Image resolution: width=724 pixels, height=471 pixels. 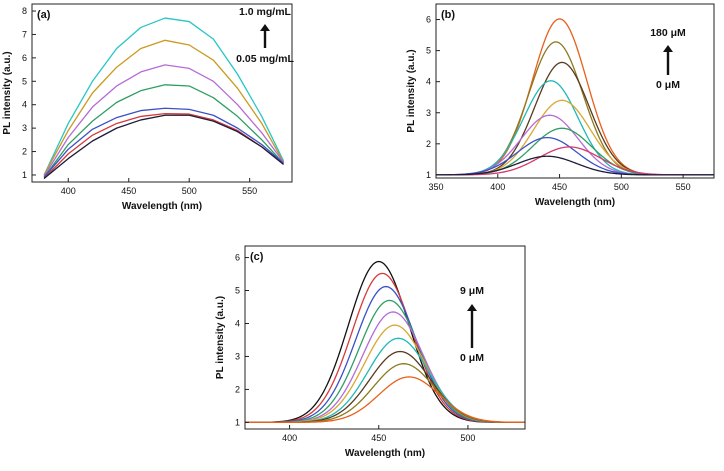 What do you see at coordinates (265, 59) in the screenshot?
I see `annotation-bottom: 0.05 mg/mL` at bounding box center [265, 59].